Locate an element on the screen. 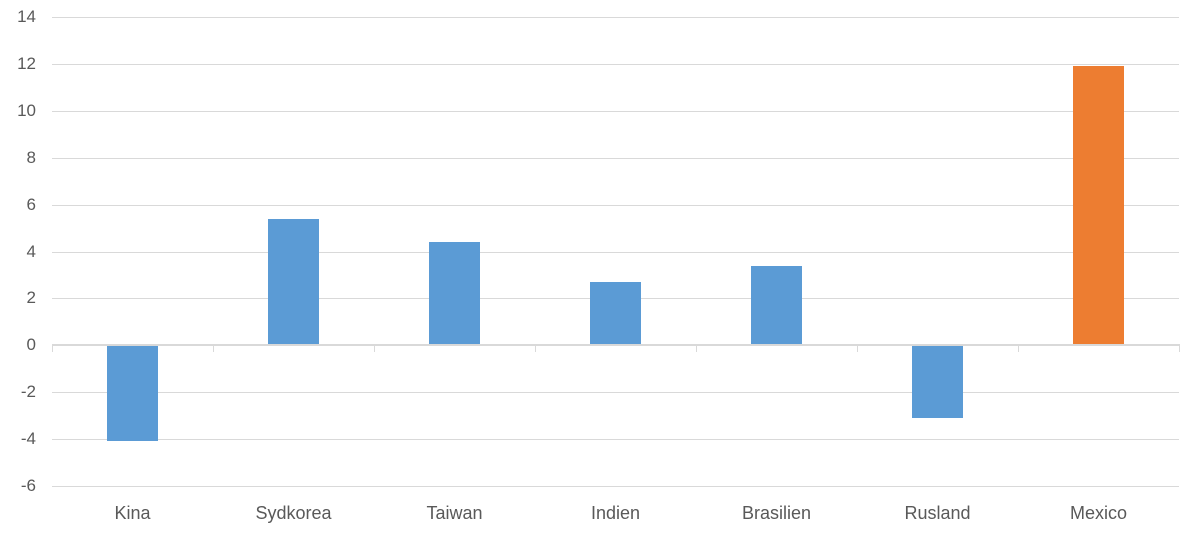 The height and width of the screenshot is (534, 1200). y-tick-label-8: 8 is located at coordinates (31, 157).